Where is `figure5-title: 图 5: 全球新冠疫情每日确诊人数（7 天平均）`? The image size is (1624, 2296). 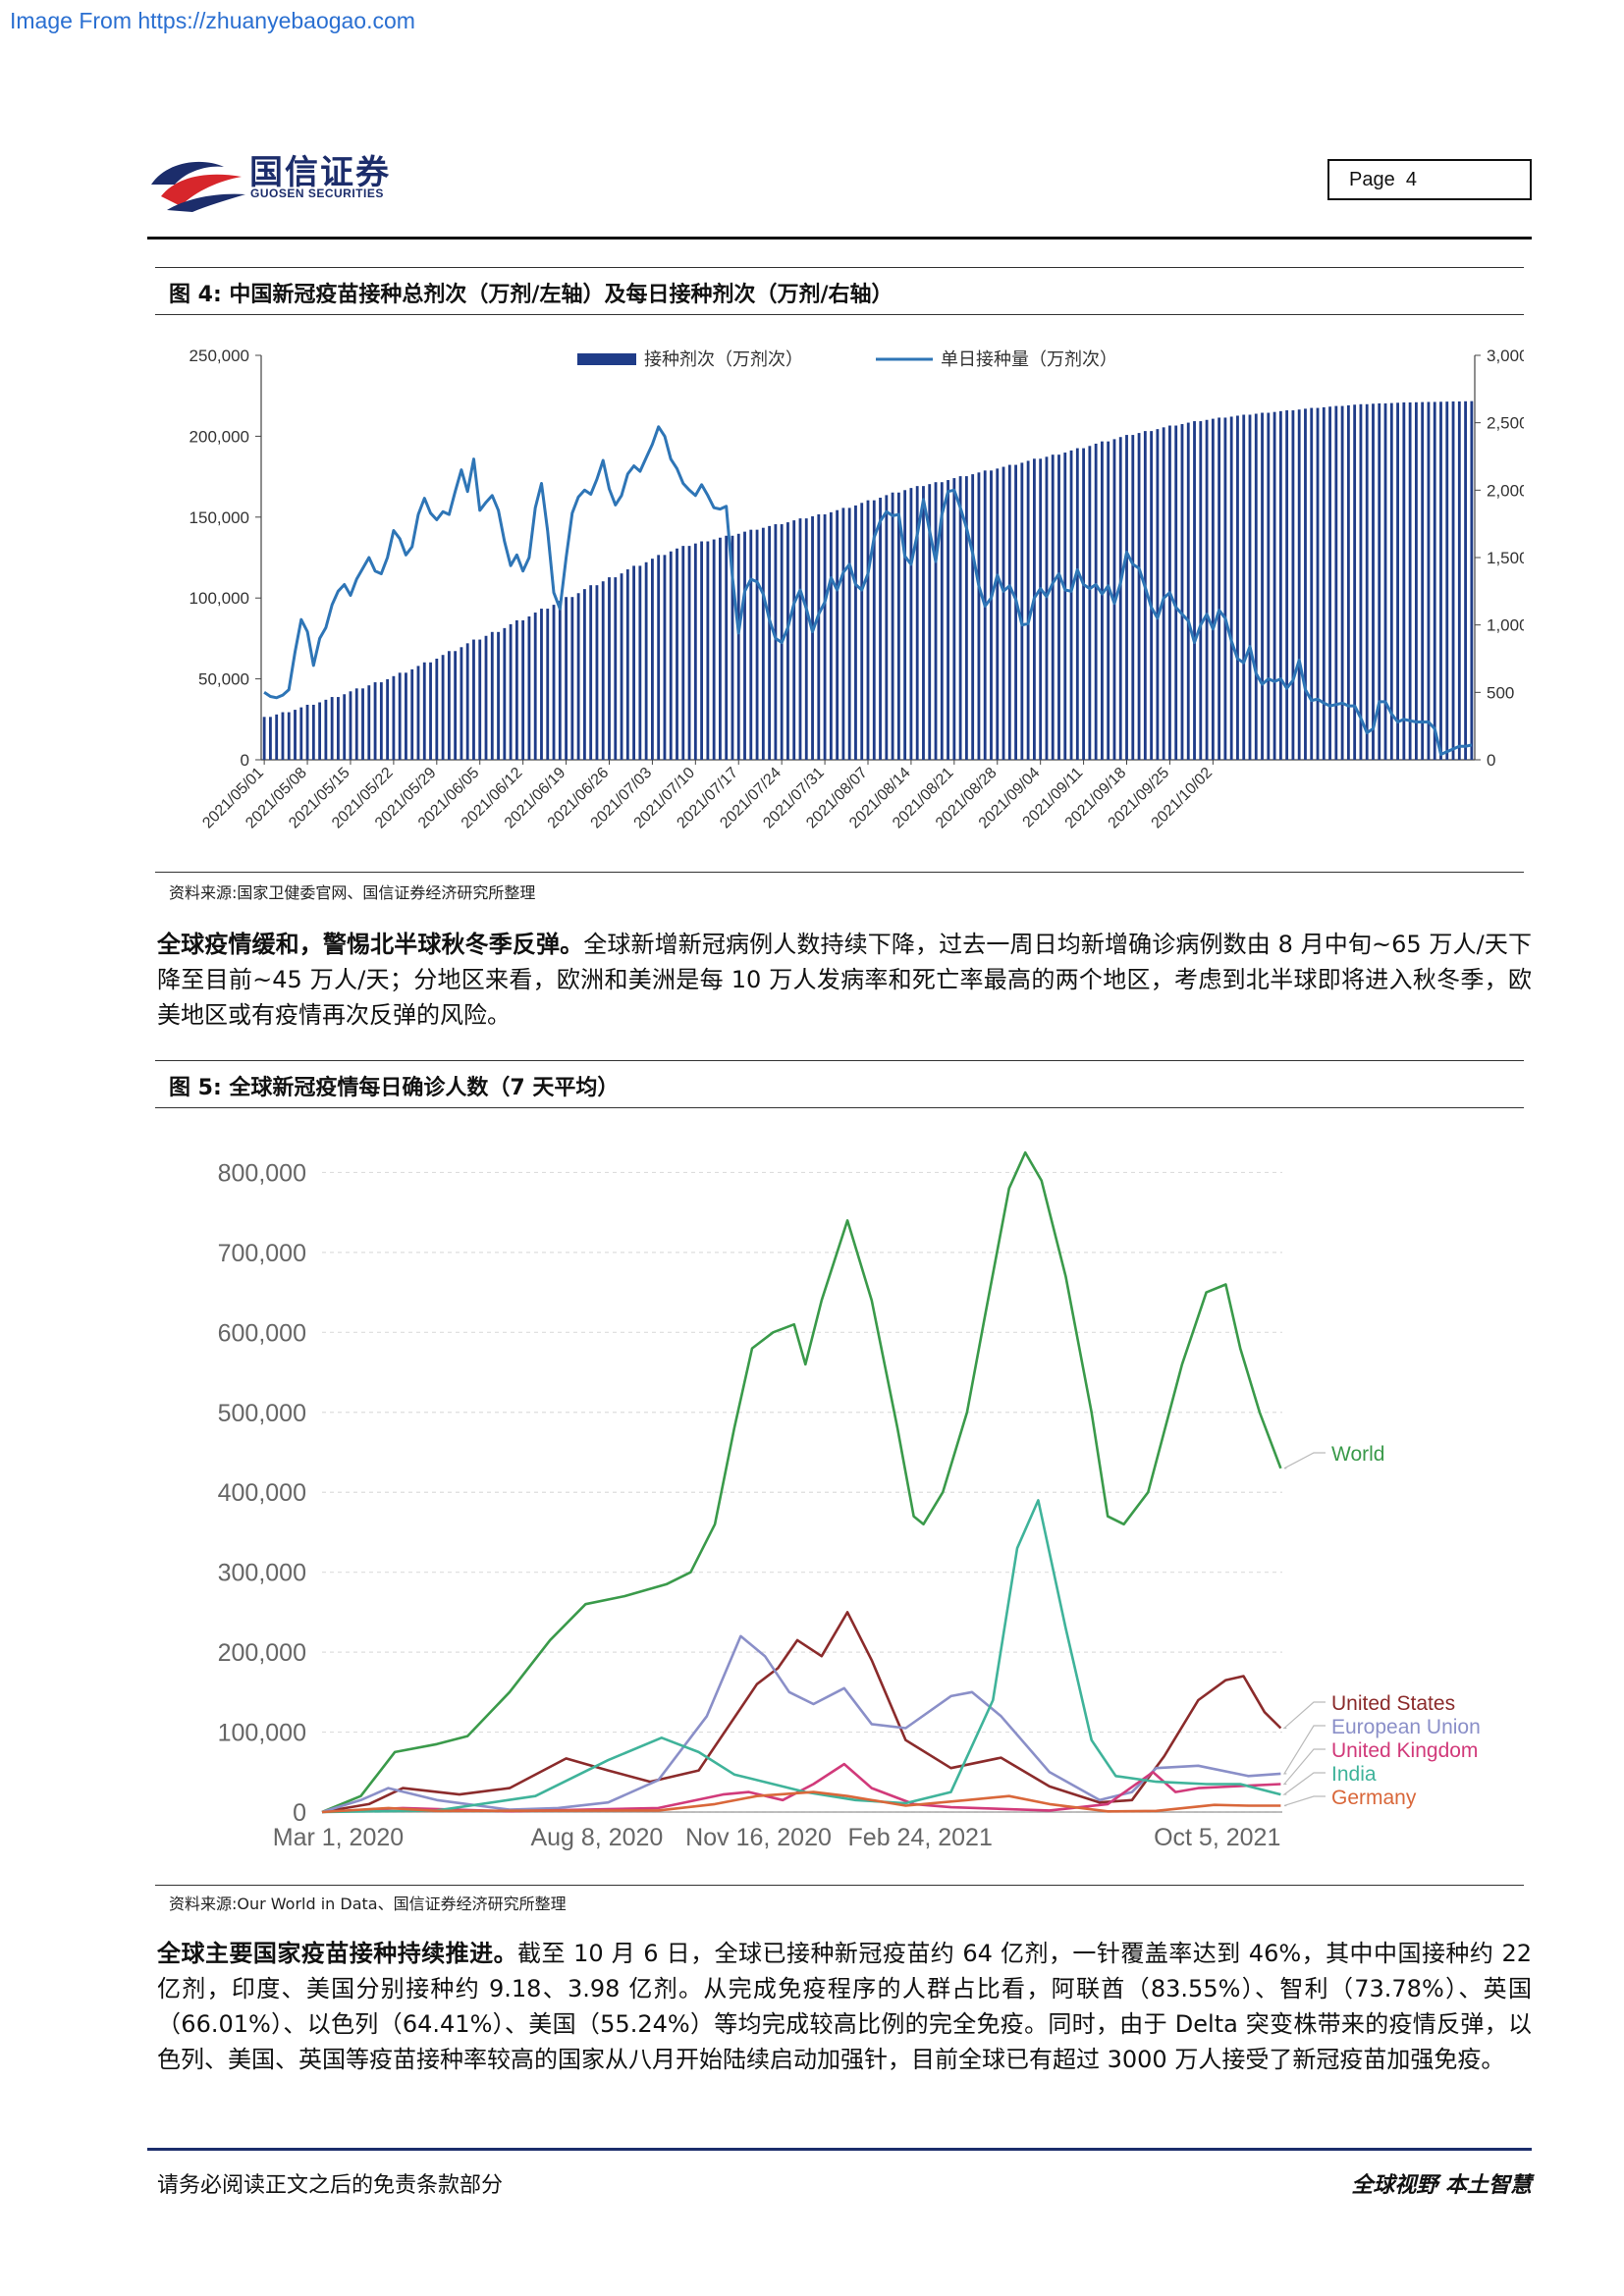
figure5-title: 图 5: 全球新冠疫情每日确诊人数（7 天平均） is located at coordinates (394, 1088).